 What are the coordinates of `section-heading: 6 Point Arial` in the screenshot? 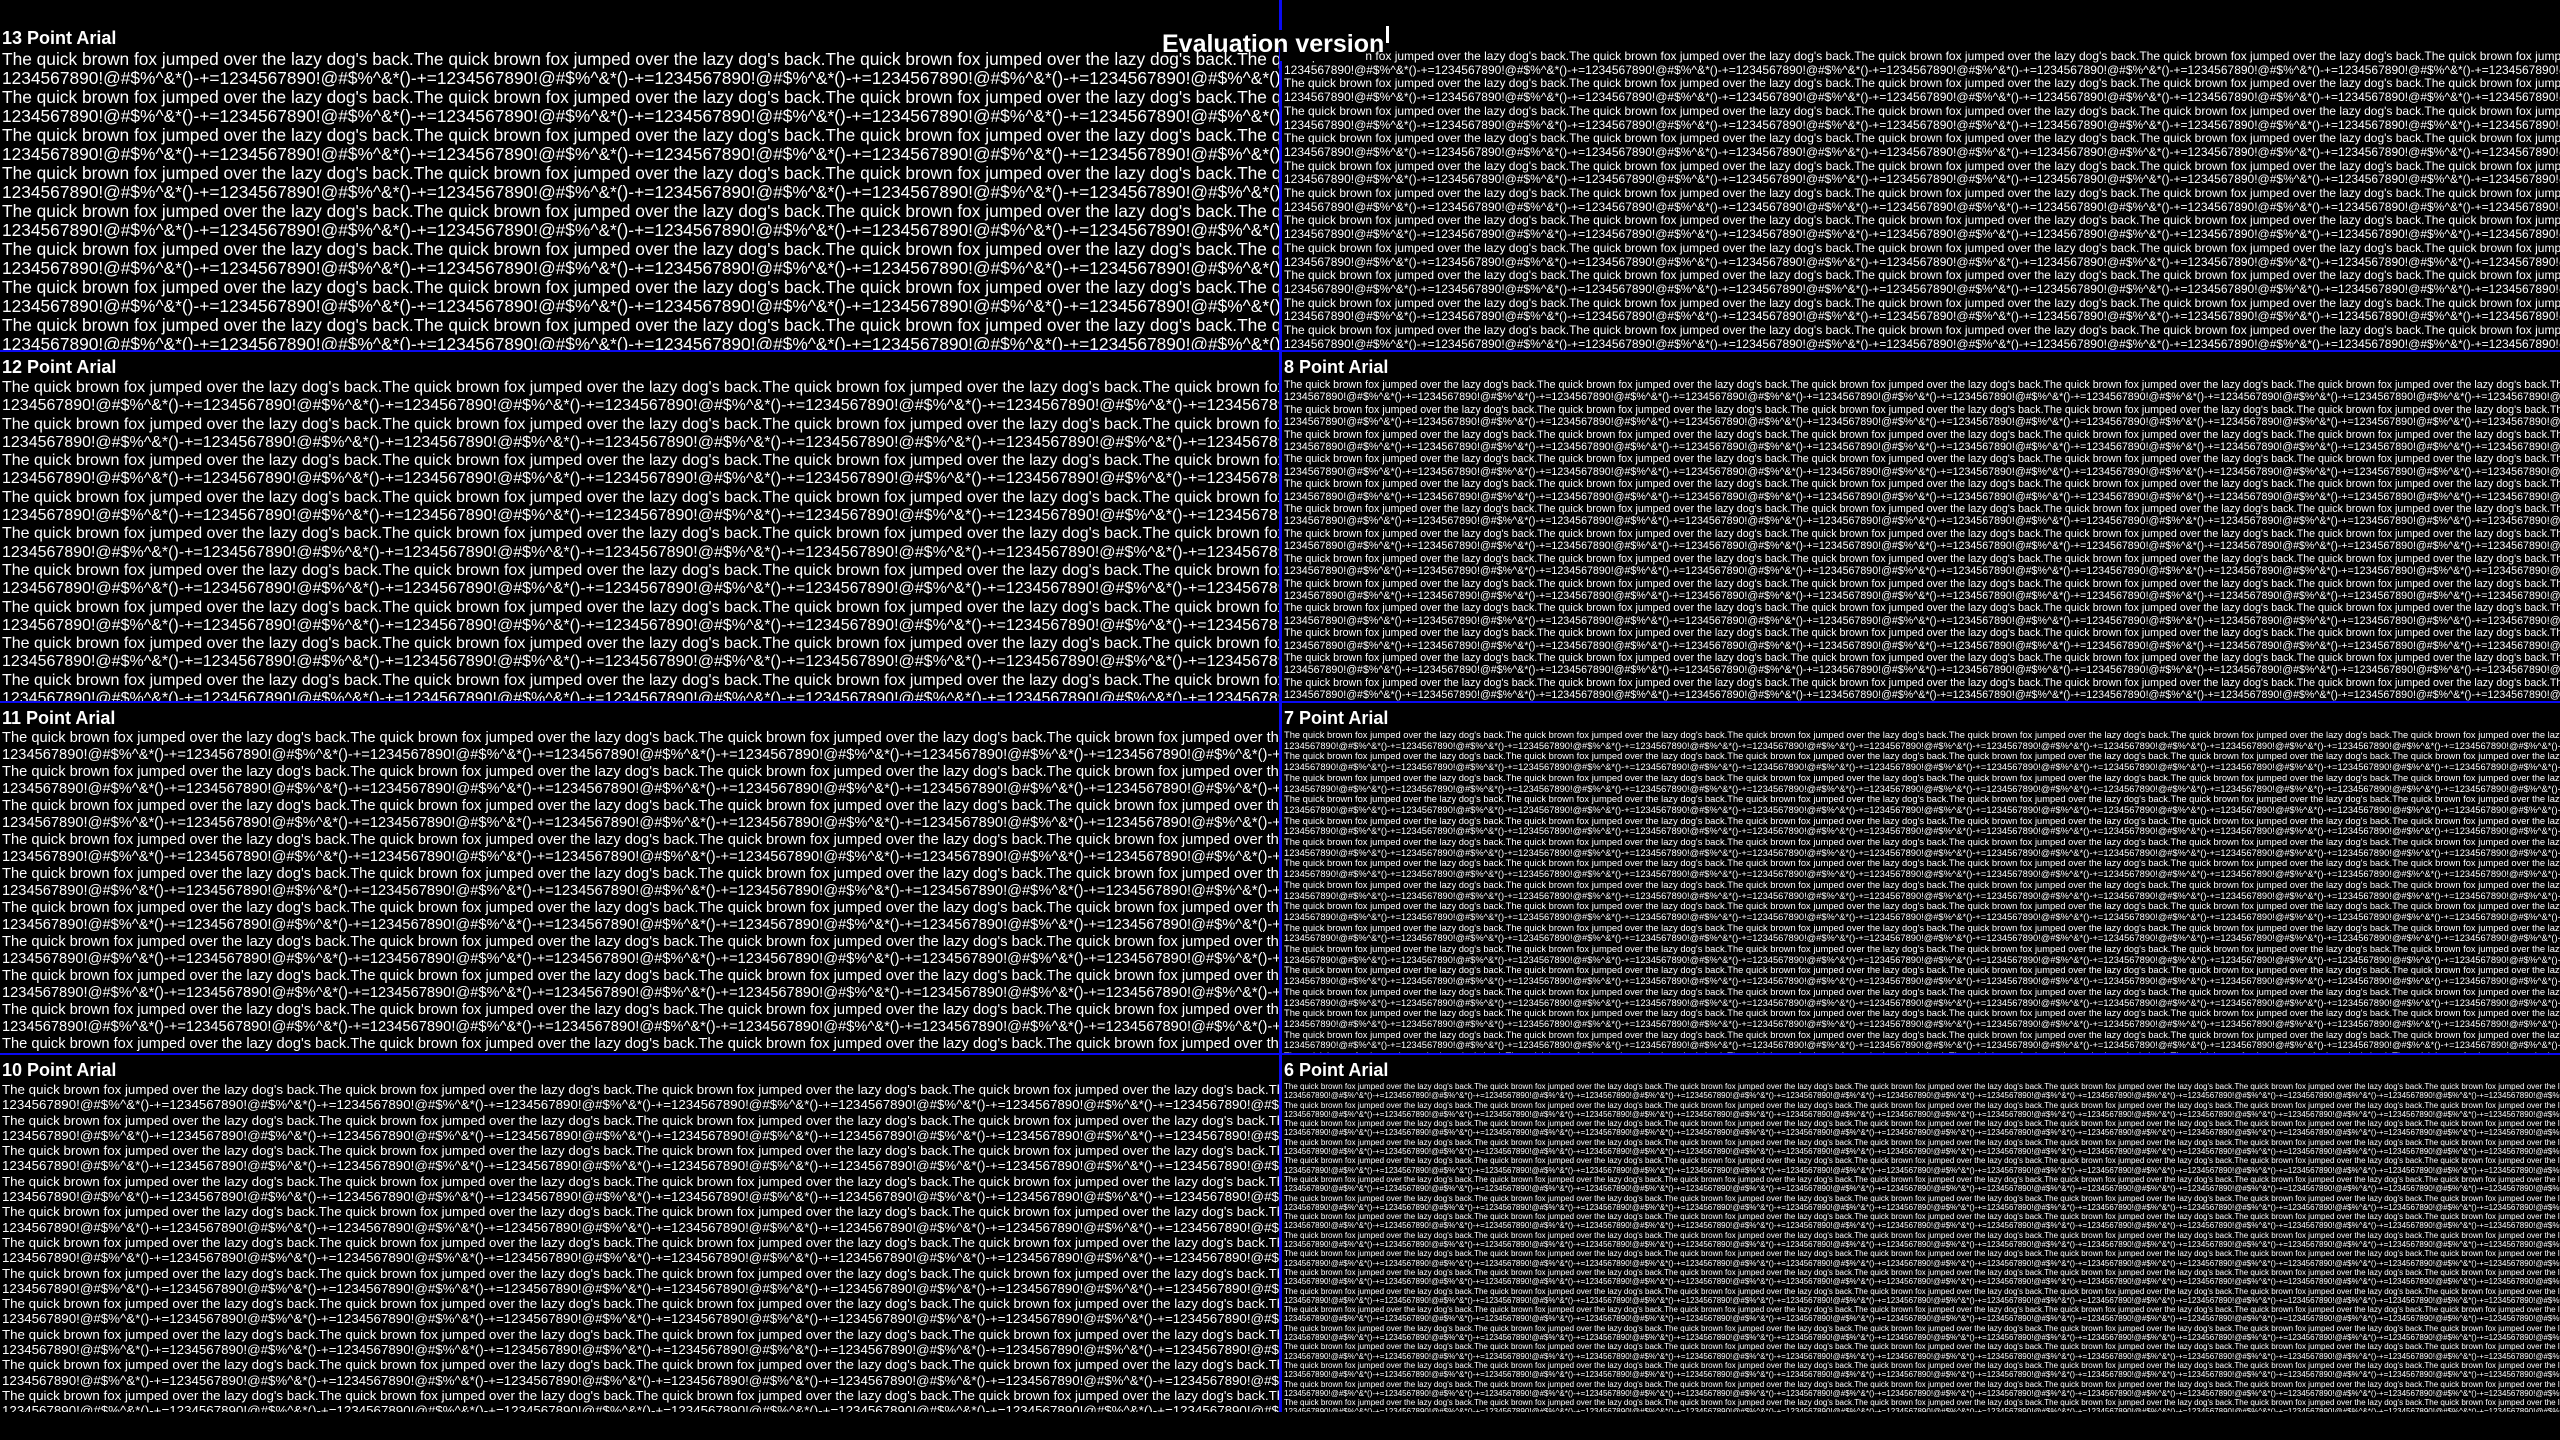 It's located at (1336, 1070).